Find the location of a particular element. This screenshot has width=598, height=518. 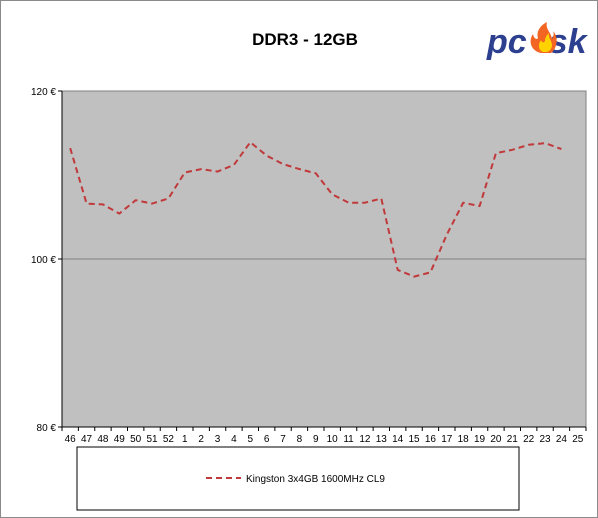

x-tick-label: 15 is located at coordinates (415, 439).